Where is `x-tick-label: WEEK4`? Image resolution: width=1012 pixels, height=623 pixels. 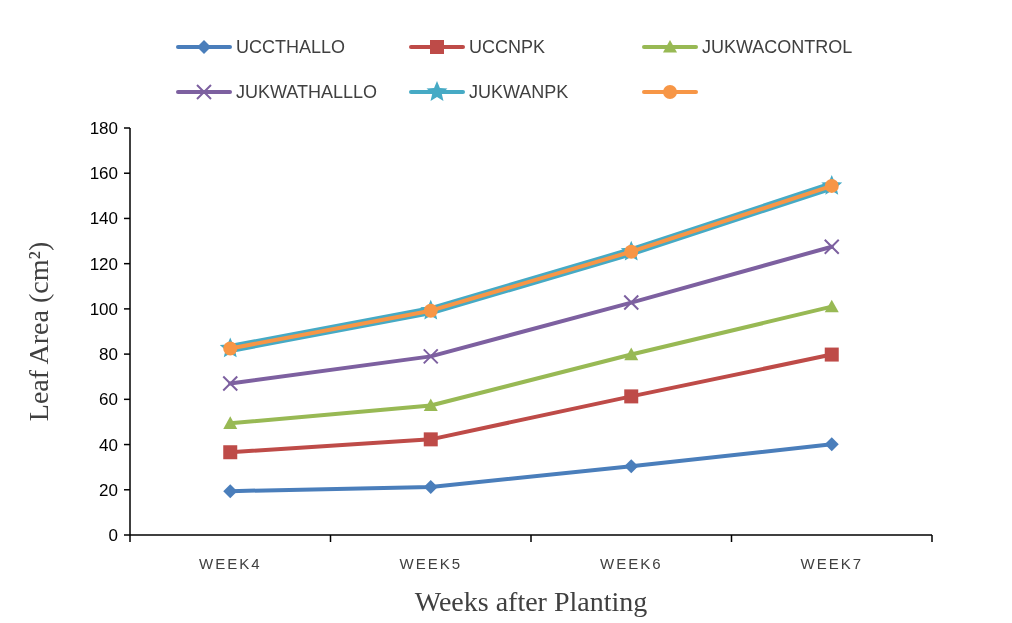 x-tick-label: WEEK4 is located at coordinates (230, 563).